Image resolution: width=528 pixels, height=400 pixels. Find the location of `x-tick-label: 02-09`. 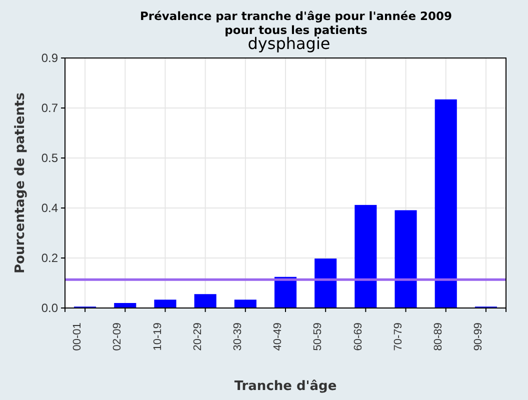

x-tick-label: 02-09 is located at coordinates (118, 336).